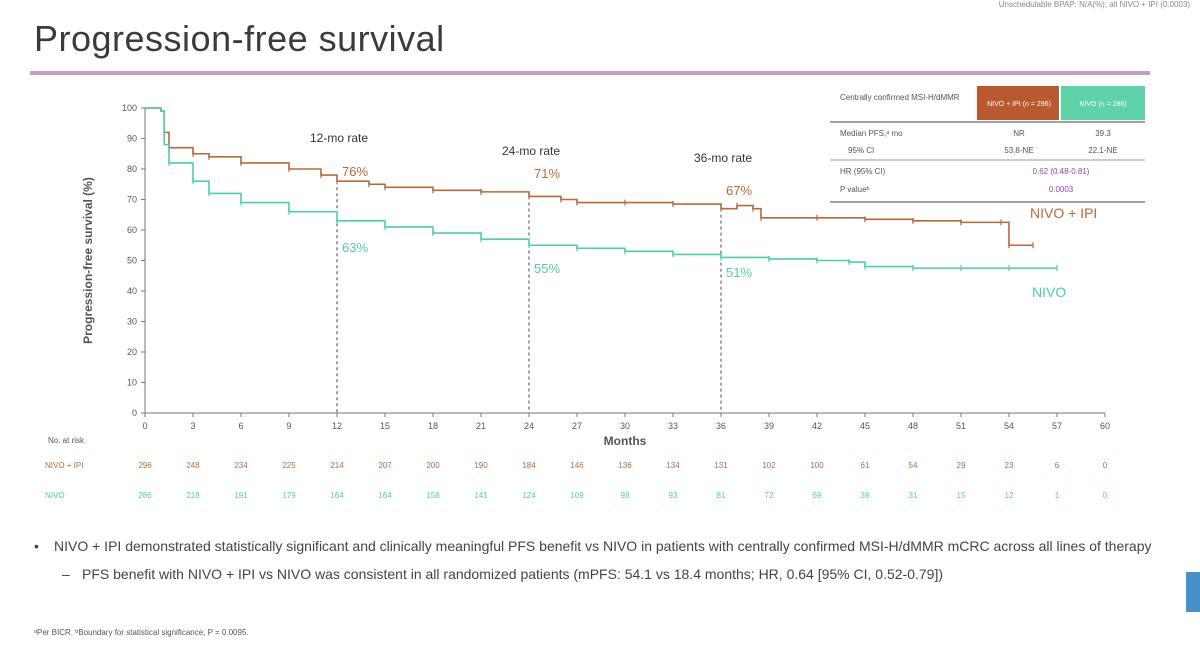 This screenshot has width=1200, height=655. Describe the element at coordinates (865, 426) in the screenshot. I see `x-tick-label: 45` at that location.